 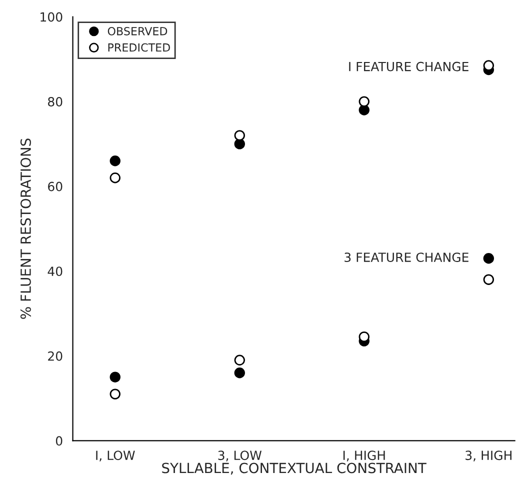 What do you see at coordinates (139, 47) in the screenshot?
I see `legend-label: PREDICTED` at bounding box center [139, 47].